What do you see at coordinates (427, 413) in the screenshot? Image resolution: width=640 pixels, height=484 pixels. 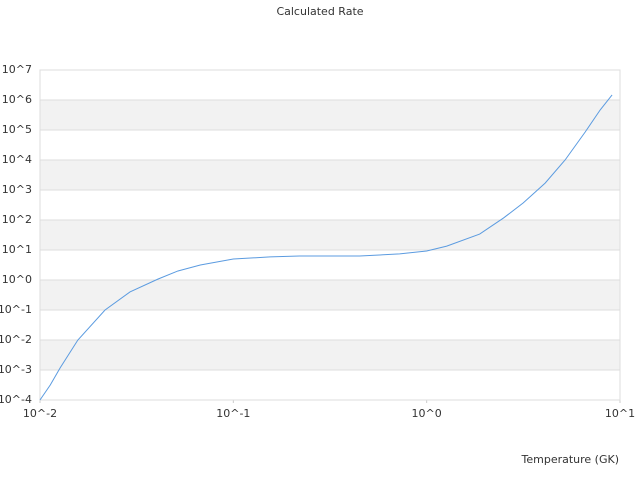 I see `x-tick-label: 10^0` at bounding box center [427, 413].